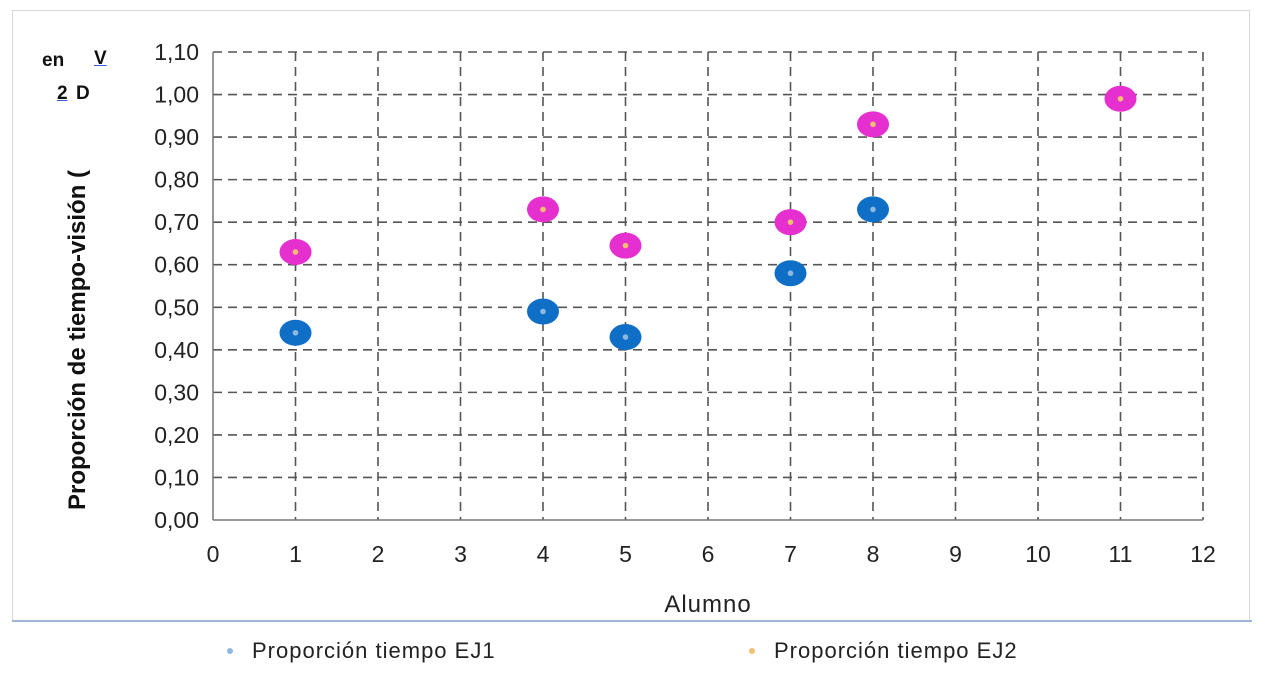 This screenshot has height=680, width=1270. What do you see at coordinates (176, 307) in the screenshot?
I see `y-tick-label: 0,50` at bounding box center [176, 307].